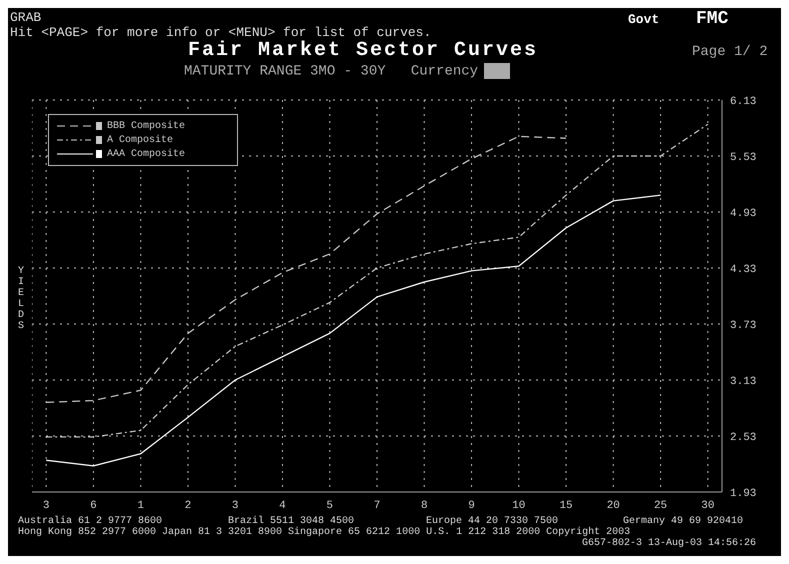 The height and width of the screenshot is (564, 789). Describe the element at coordinates (146, 126) in the screenshot. I see `legend-label: BBB Composite` at that location.